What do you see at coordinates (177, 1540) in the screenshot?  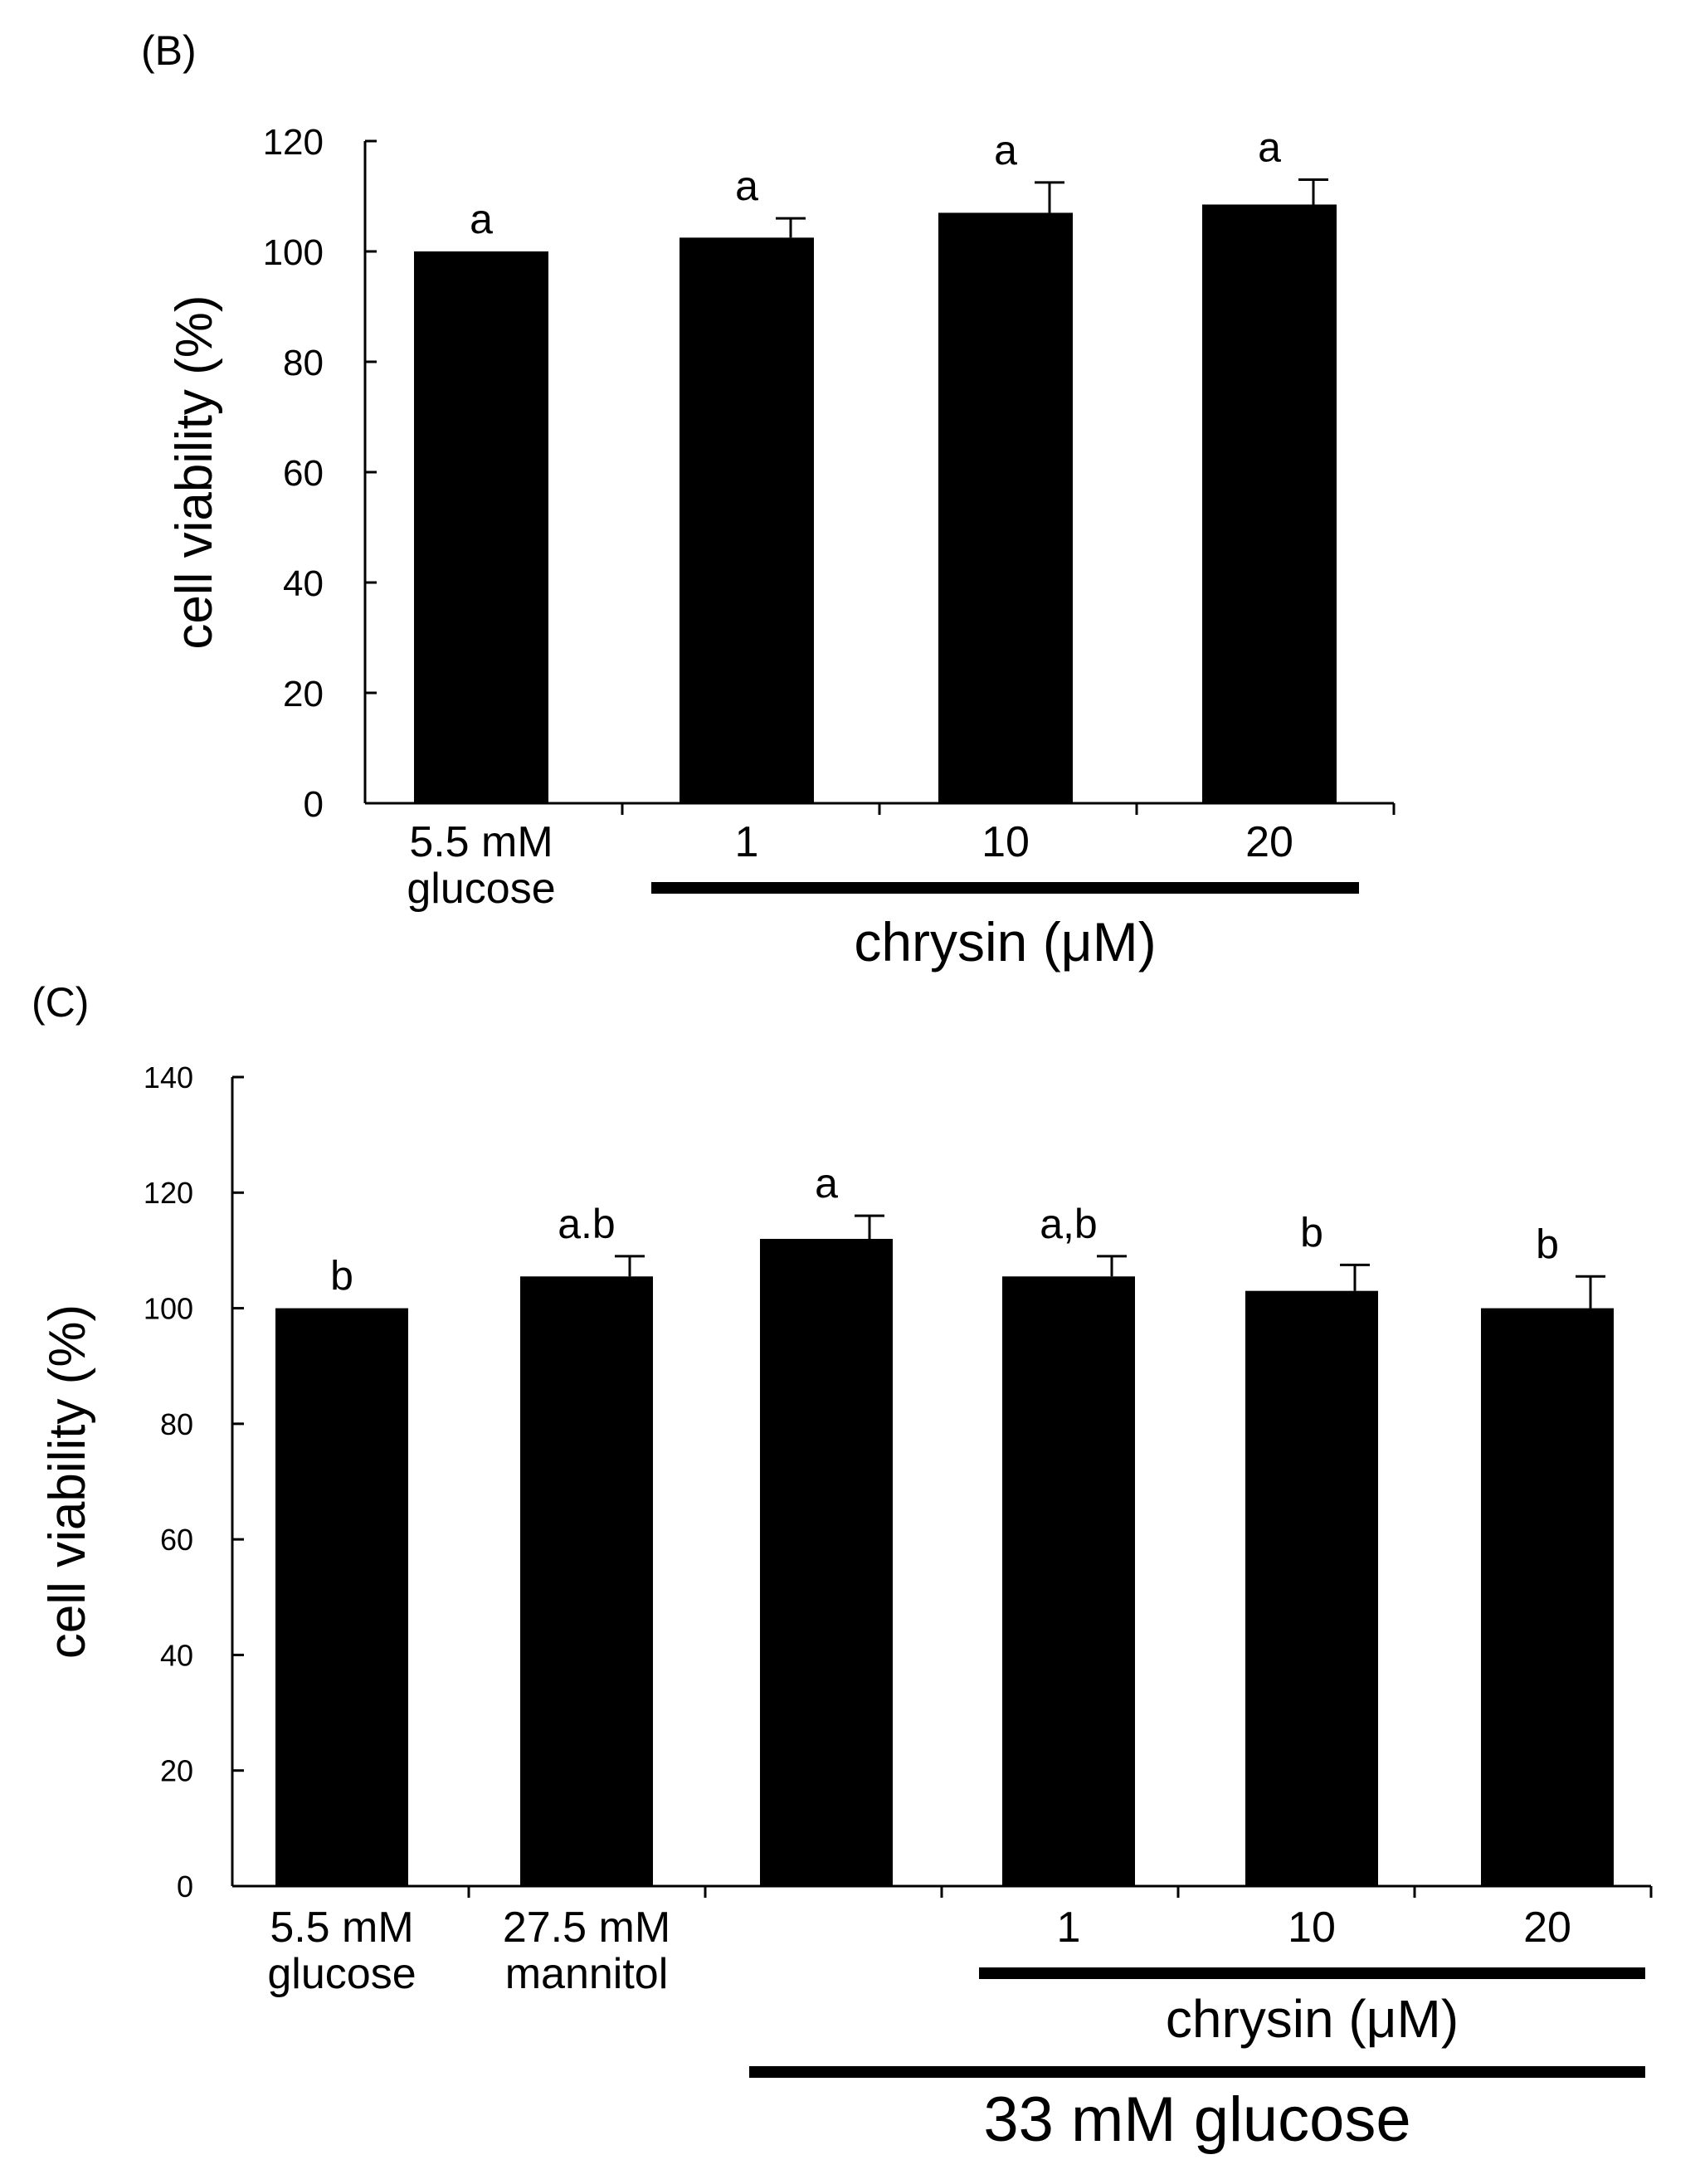 I see `panel-2-y-tick-label: 60` at bounding box center [177, 1540].